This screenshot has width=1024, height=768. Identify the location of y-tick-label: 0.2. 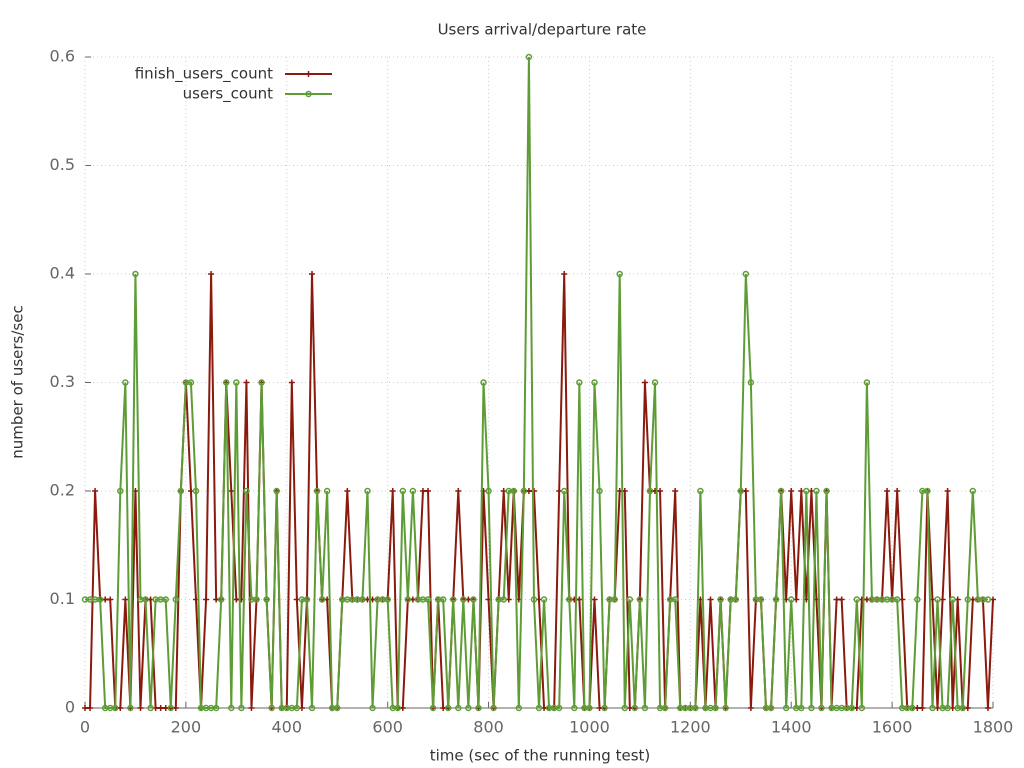
(62, 490).